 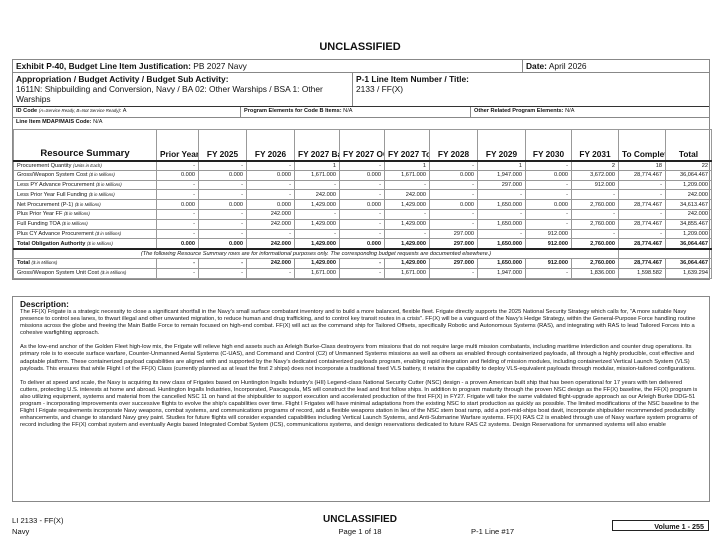 I want to click on value-cell: 18, so click(x=642, y=165).